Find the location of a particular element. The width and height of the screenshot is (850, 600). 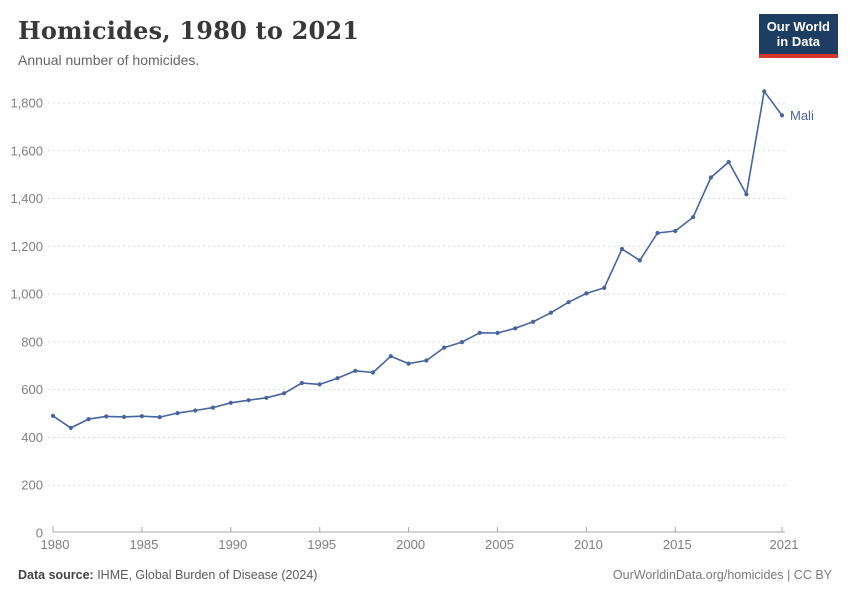

y-axis-tick-label: 1,600 is located at coordinates (26, 150).